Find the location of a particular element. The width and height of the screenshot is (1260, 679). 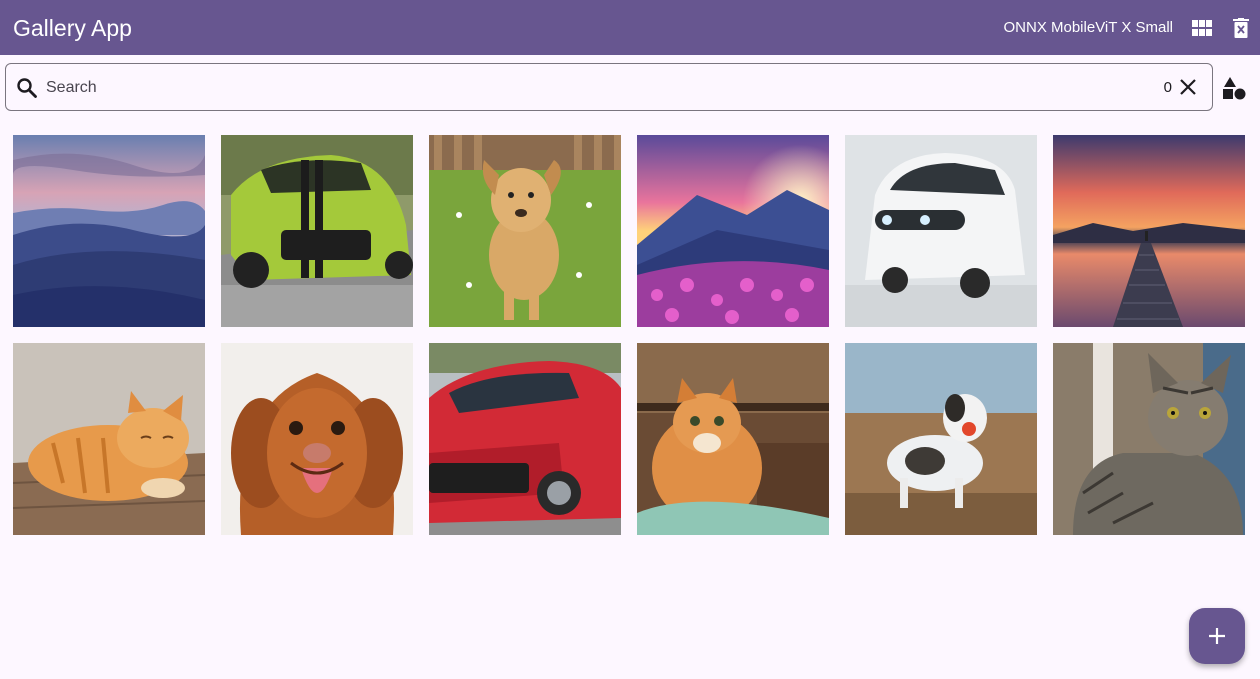

photo-red-car is located at coordinates (525, 439).